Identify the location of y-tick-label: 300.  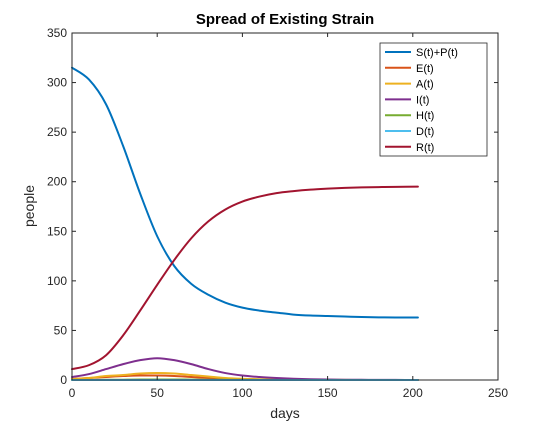
(57, 83).